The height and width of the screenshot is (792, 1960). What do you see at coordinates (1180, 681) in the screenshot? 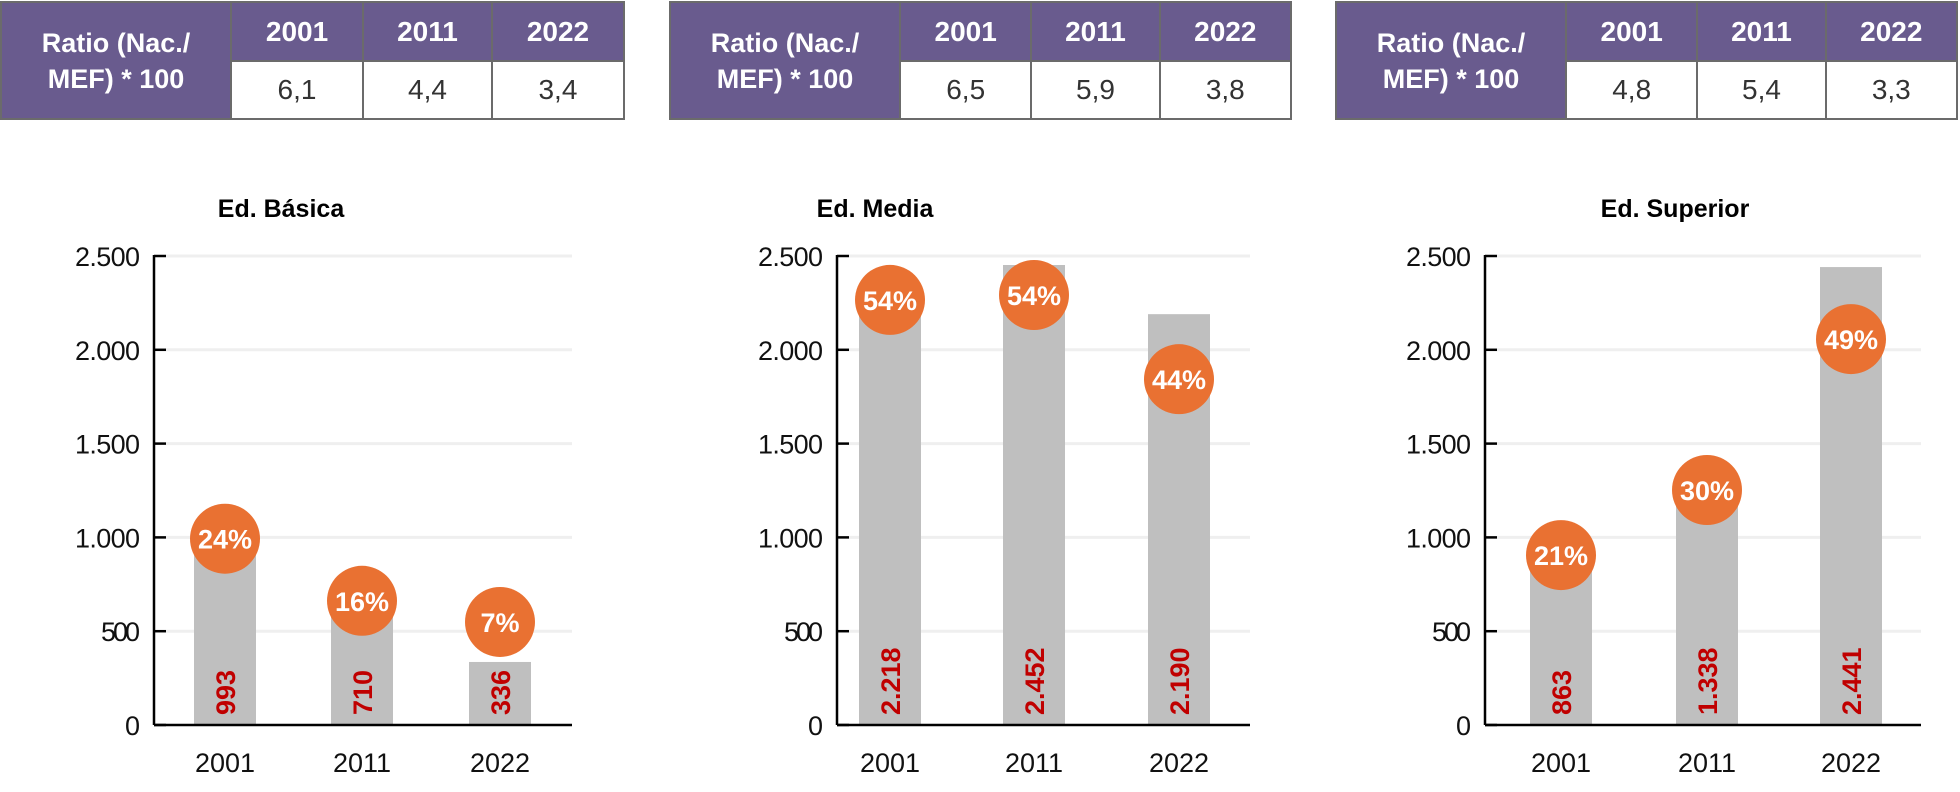
I see `bar-value-label: 2.190` at bounding box center [1180, 681].